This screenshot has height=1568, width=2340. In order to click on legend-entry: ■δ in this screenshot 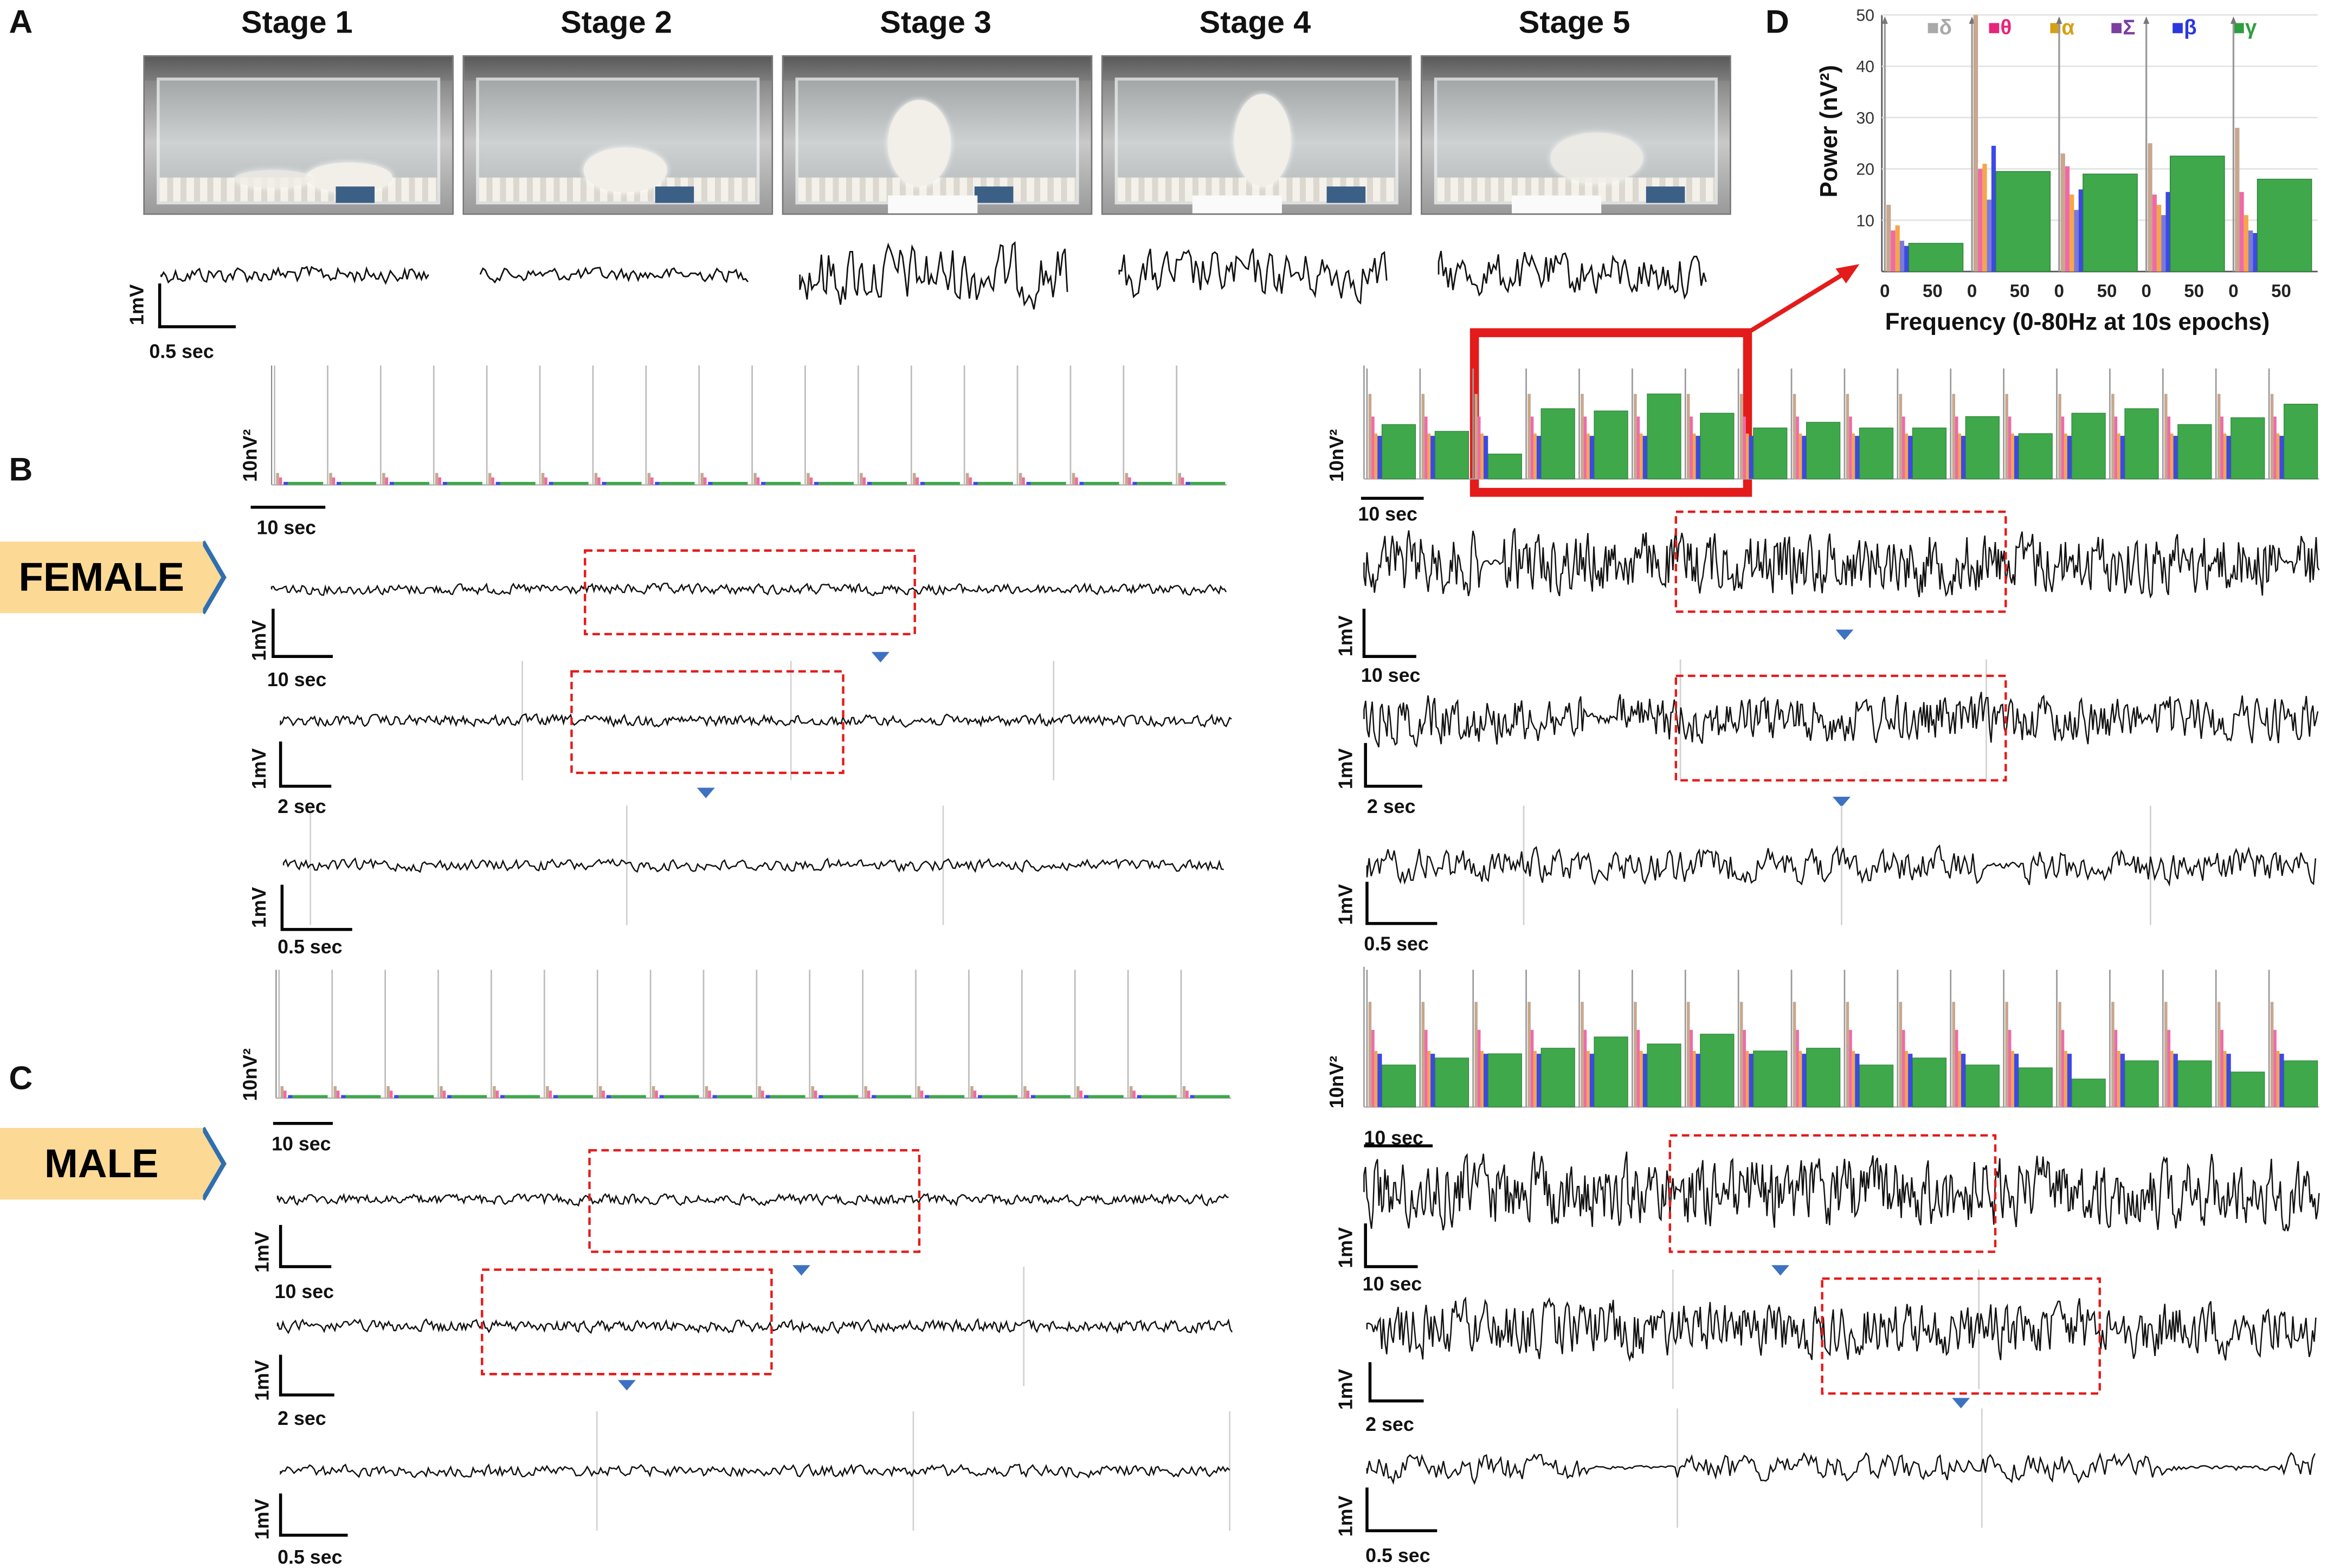, I will do `click(1939, 27)`.